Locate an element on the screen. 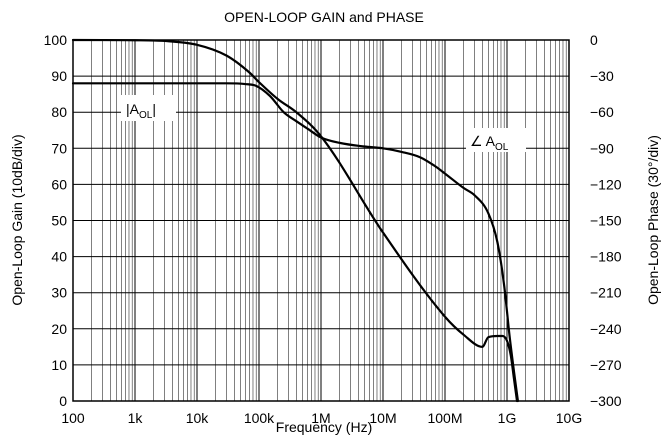  y-tick-label: 100 is located at coordinates (56, 40).